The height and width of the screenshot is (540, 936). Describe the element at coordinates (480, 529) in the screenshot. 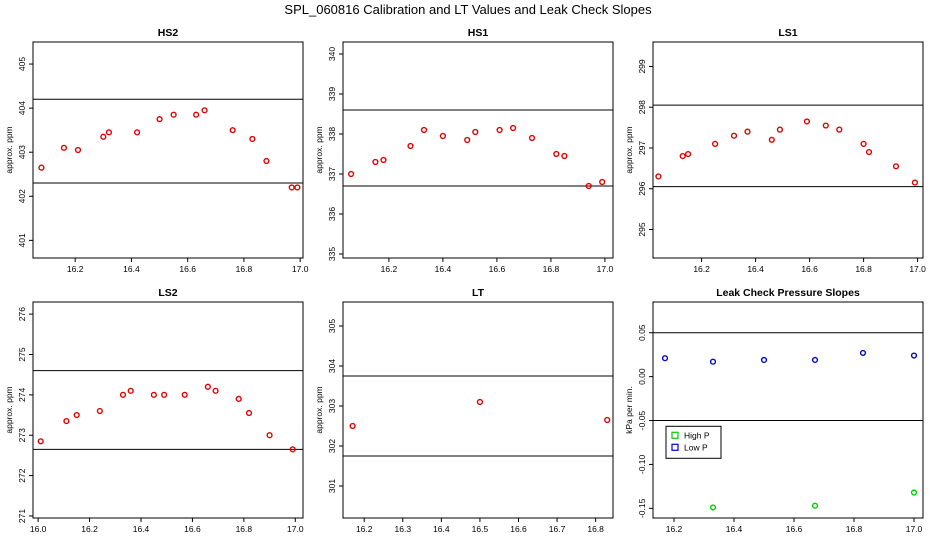

I see `x-tick-label: 16.5` at that location.